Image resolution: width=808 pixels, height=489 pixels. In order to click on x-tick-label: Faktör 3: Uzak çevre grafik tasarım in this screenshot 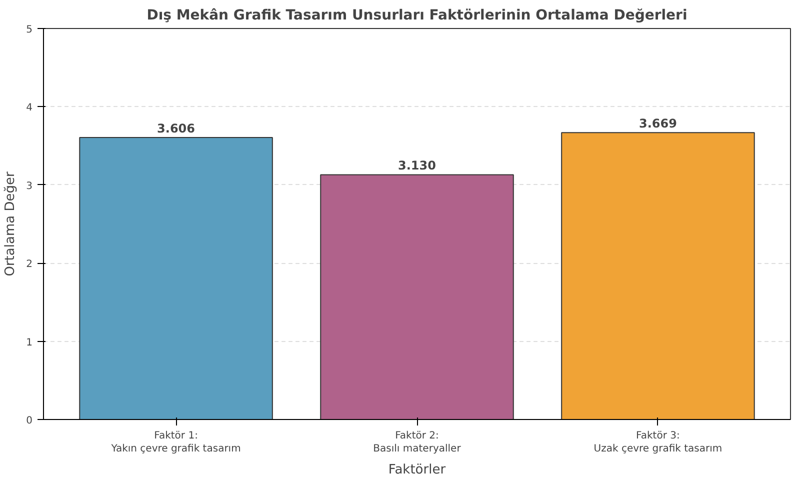, I will do `click(658, 442)`.